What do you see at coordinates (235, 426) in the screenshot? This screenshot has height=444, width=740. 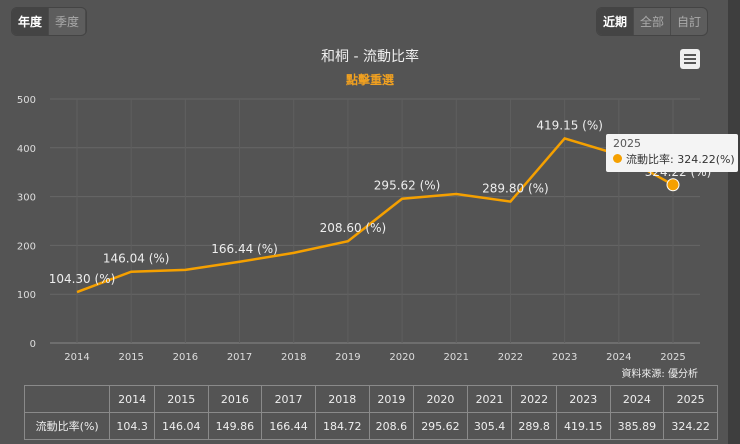 I see `table-value-cell: 149.86` at bounding box center [235, 426].